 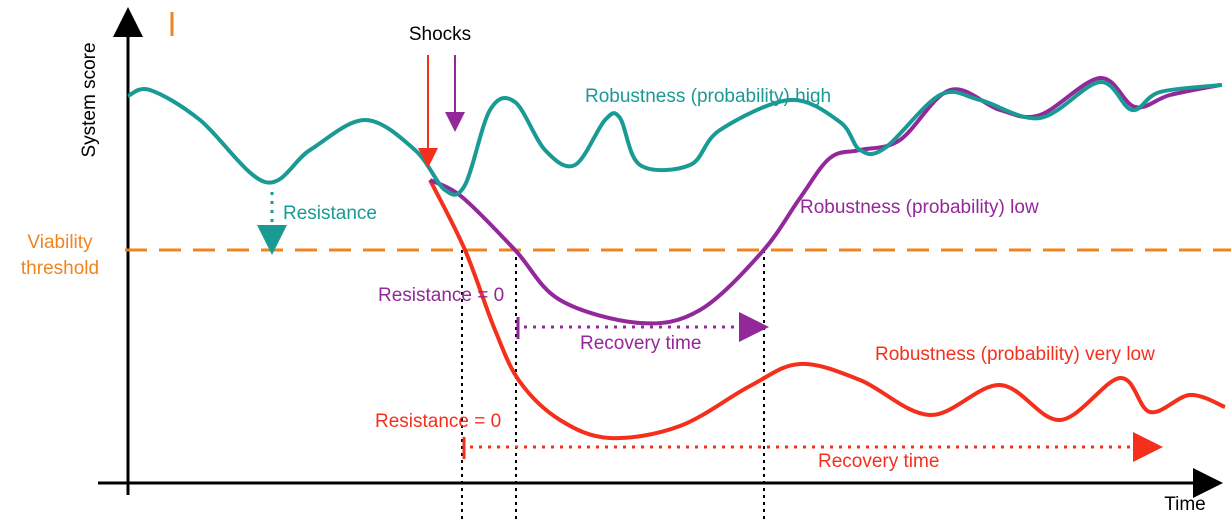 What do you see at coordinates (60, 242) in the screenshot?
I see `threshold-label: Viability` at bounding box center [60, 242].